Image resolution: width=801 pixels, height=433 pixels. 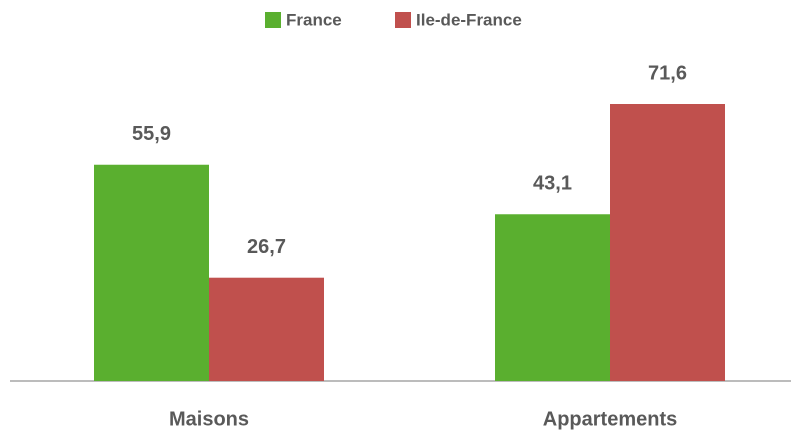 What do you see at coordinates (151, 134) in the screenshot?
I see `data-label: 55,9` at bounding box center [151, 134].